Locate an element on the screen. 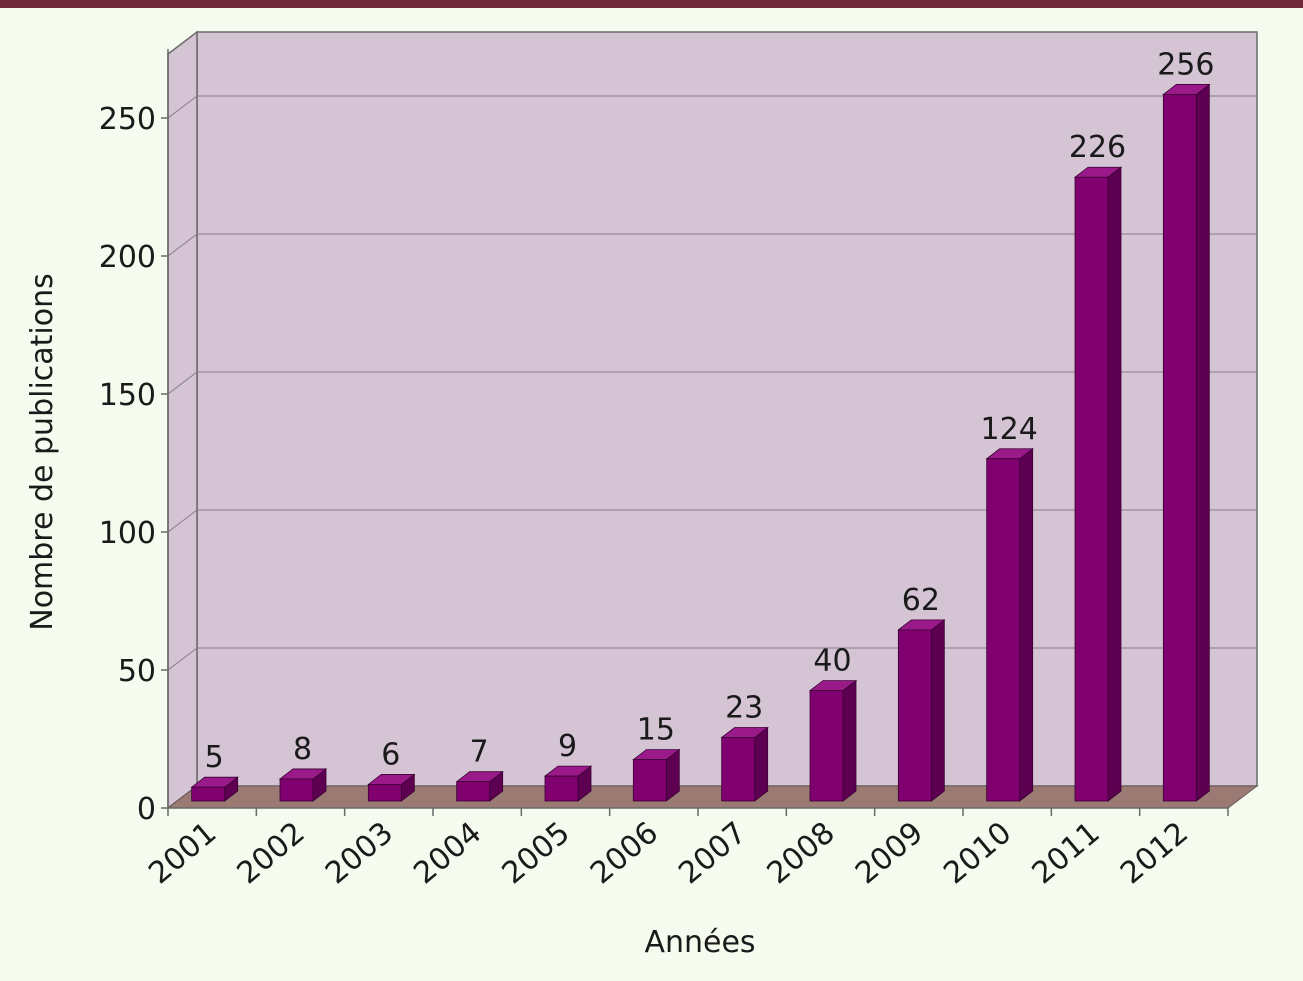  data-label: 9 is located at coordinates (567, 746).